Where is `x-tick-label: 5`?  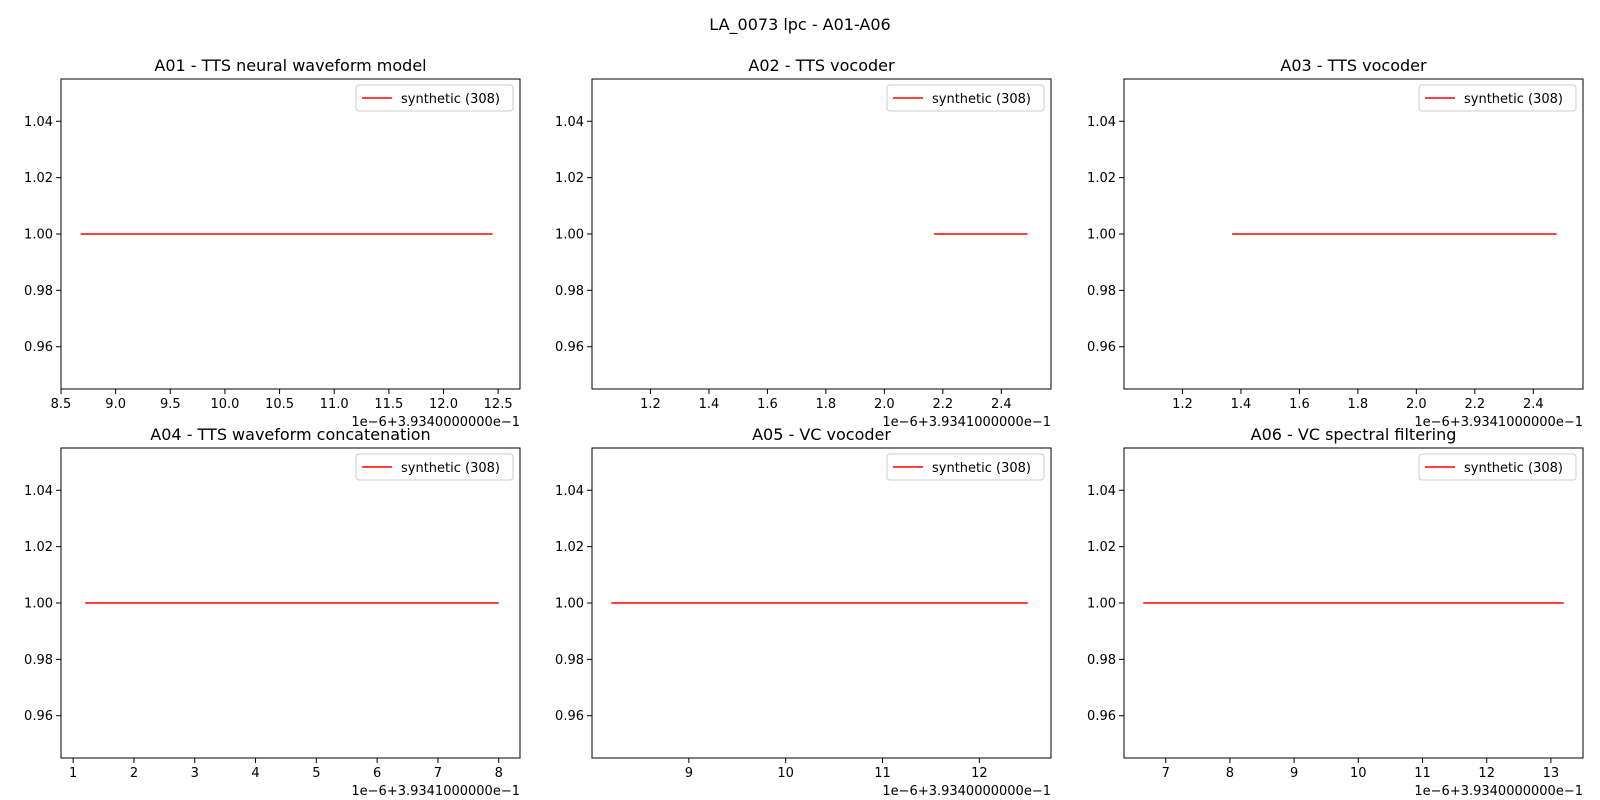
x-tick-label: 5 is located at coordinates (316, 773).